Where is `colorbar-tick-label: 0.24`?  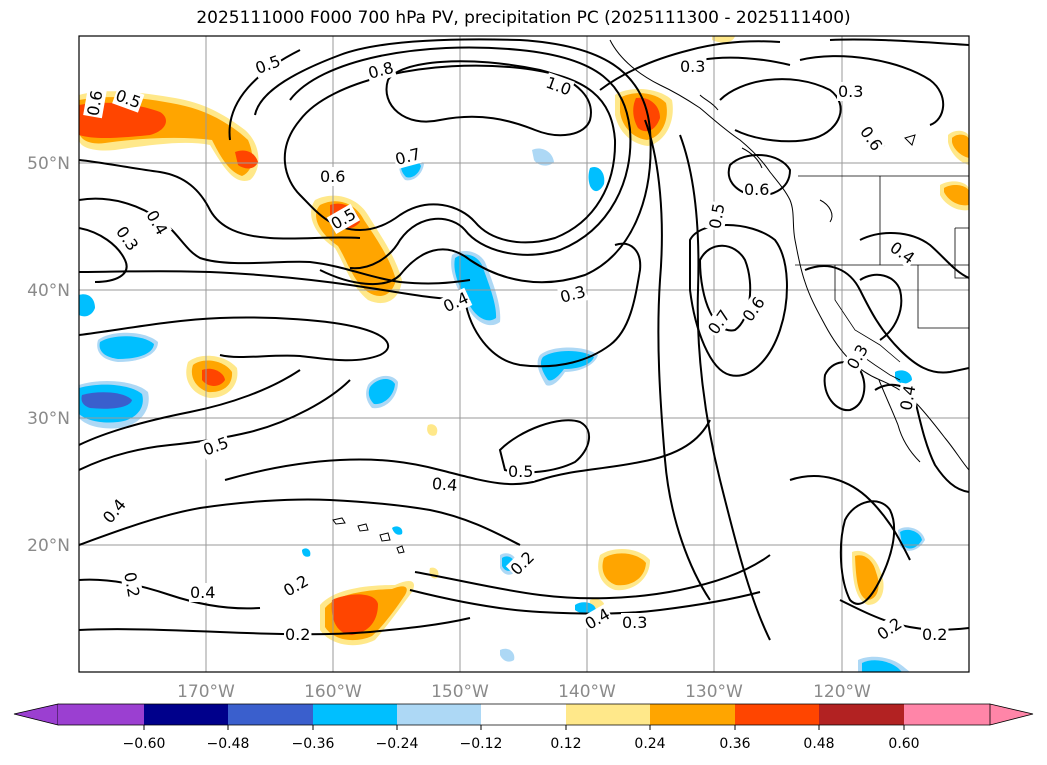 colorbar-tick-label: 0.24 is located at coordinates (649, 744).